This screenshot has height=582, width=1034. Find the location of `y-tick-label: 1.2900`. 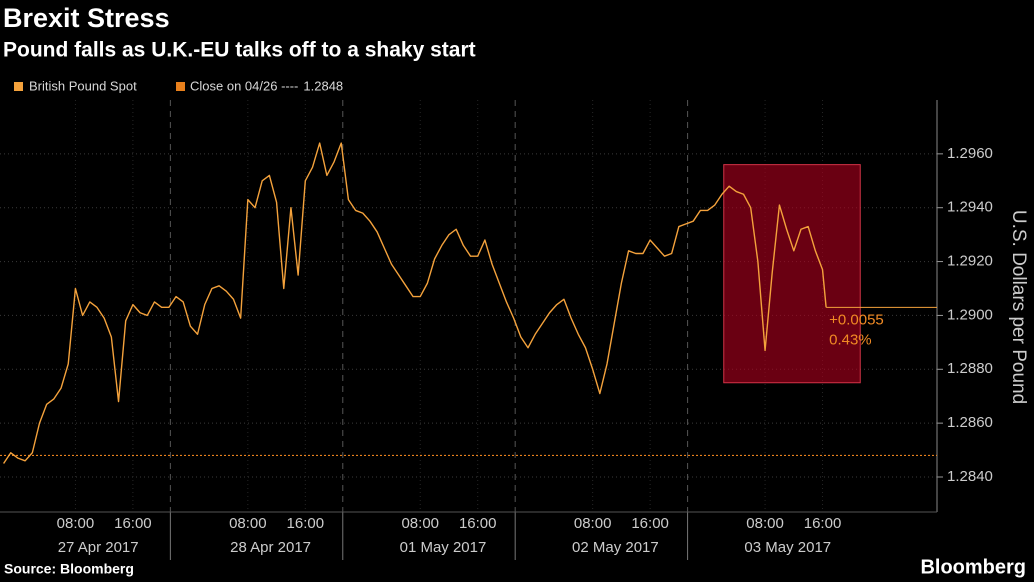

y-tick-label: 1.2900 is located at coordinates (970, 314).